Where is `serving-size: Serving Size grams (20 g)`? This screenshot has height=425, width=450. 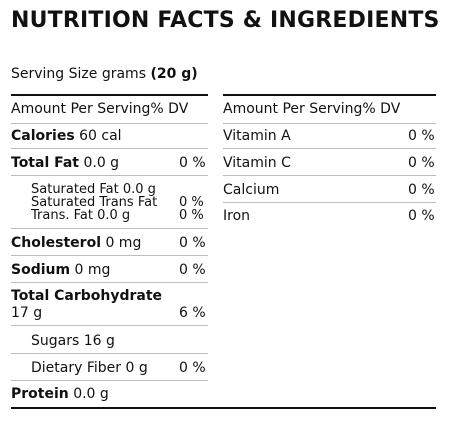
serving-size: Serving Size grams (20 g) is located at coordinates (104, 74).